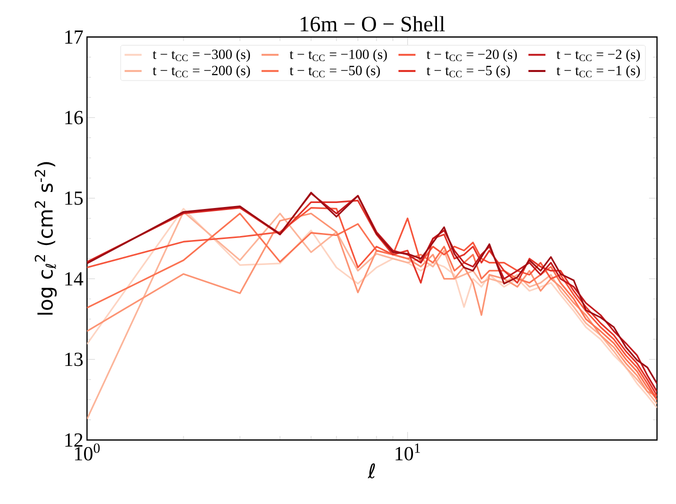  What do you see at coordinates (201, 71) in the screenshot?
I see `legend-label: t − t$_{CC}$ = −200 (s)` at bounding box center [201, 71].